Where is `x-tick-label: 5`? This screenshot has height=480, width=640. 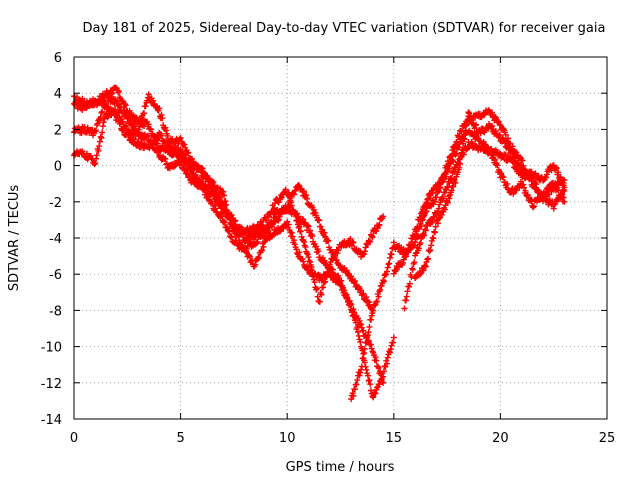 x-tick-label: 5 is located at coordinates (180, 438).